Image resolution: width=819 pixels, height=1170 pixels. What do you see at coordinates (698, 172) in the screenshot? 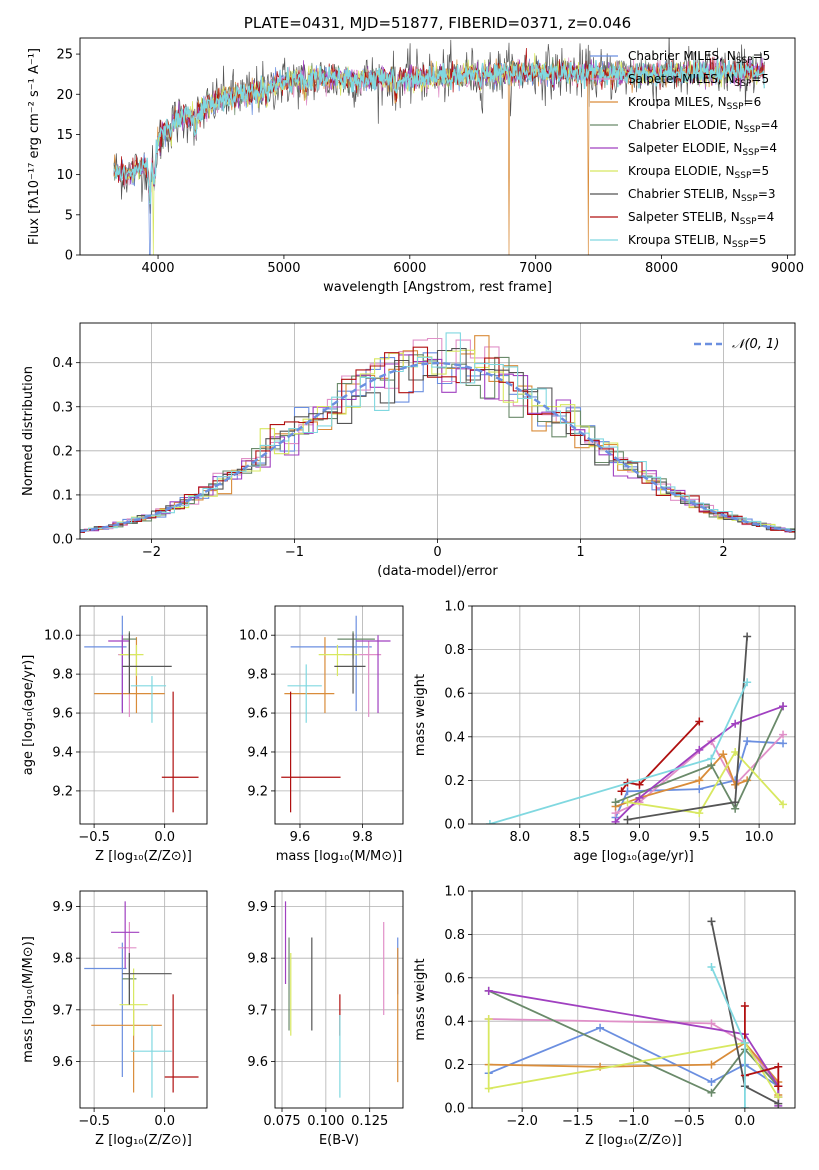
I see `legend-label: Kroupa ELODIE, NSSP=5` at bounding box center [698, 172].